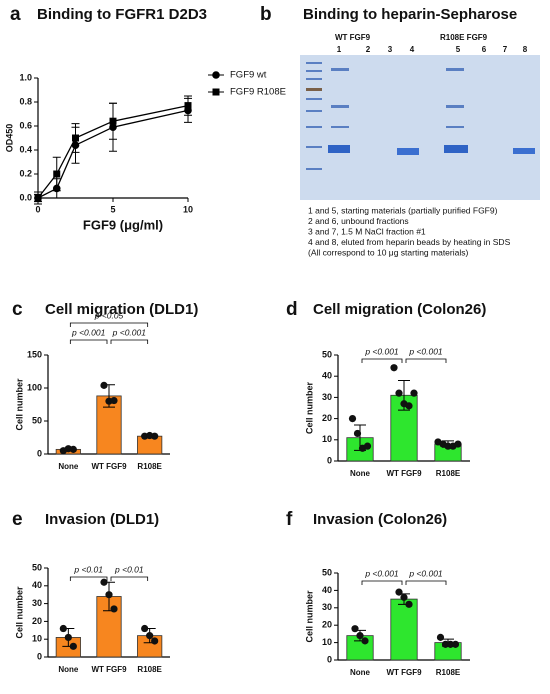  What do you see at coordinates (109, 315) in the screenshot?
I see `p-value: p <0.05` at bounding box center [109, 315].